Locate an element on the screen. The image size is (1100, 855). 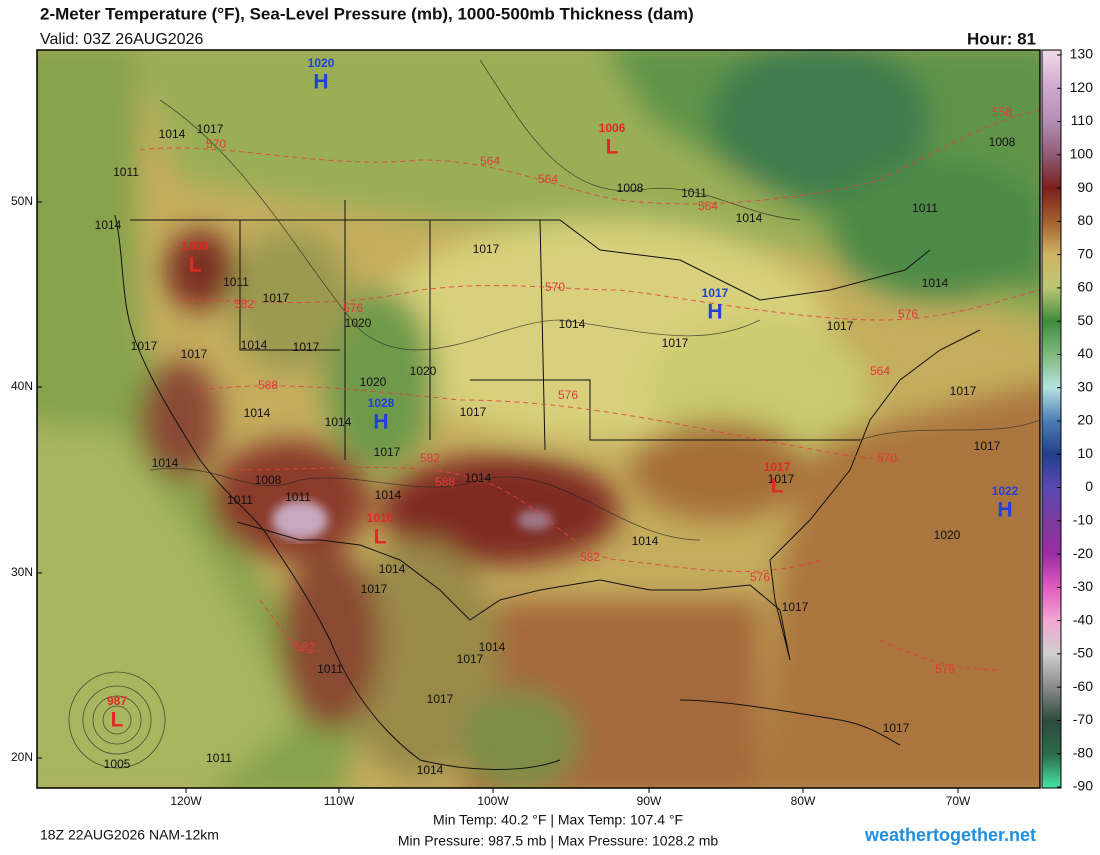
lon-label: 70W is located at coordinates (958, 801).